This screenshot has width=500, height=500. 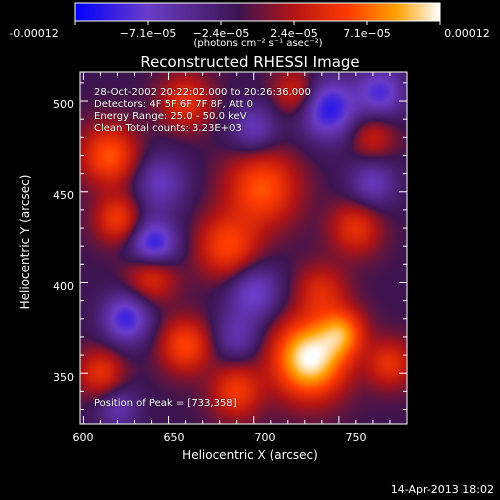 I want to click on colorbar-tick-label: −7.1e−05, so click(x=148, y=33).